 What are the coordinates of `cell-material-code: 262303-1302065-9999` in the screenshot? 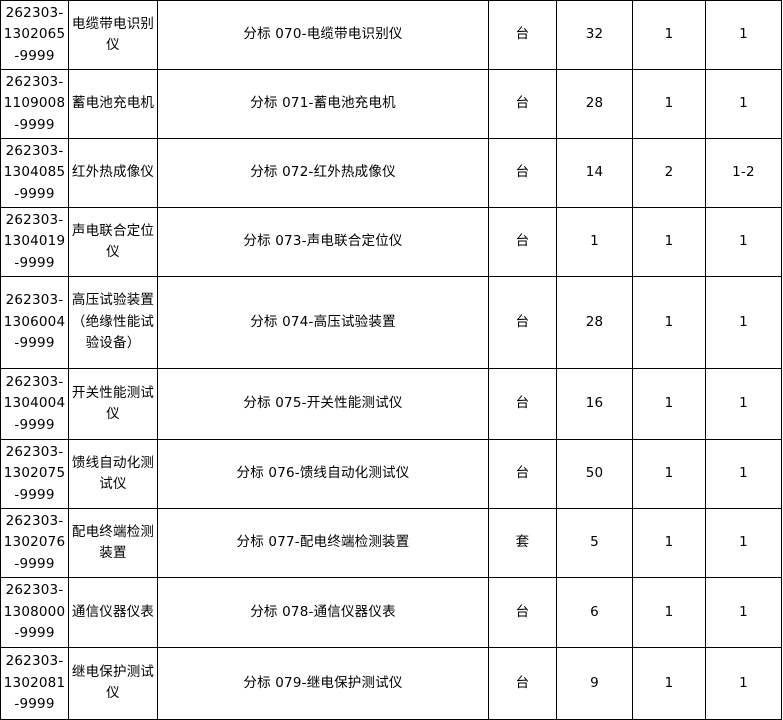 It's located at (34, 35).